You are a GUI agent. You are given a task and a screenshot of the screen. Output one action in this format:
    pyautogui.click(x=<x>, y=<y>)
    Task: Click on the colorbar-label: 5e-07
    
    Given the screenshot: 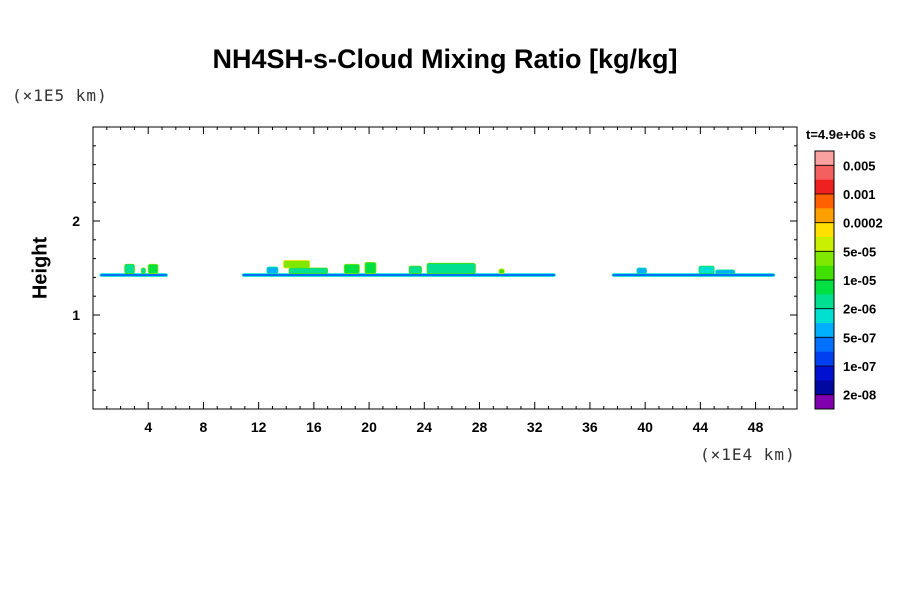 What is the action you would take?
    pyautogui.click(x=859, y=337)
    